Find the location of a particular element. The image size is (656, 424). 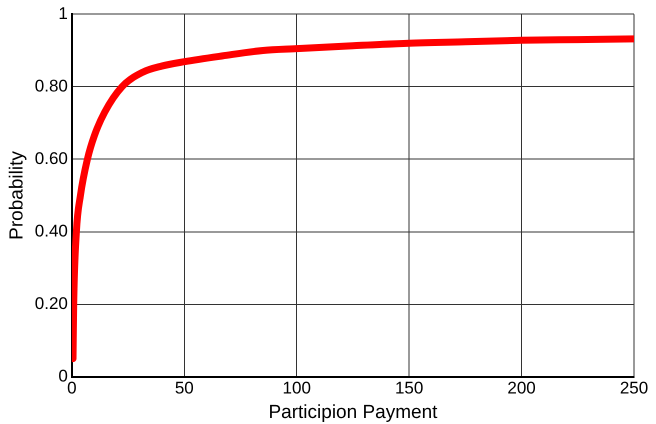

x-tick-label: 250 is located at coordinates (634, 388).